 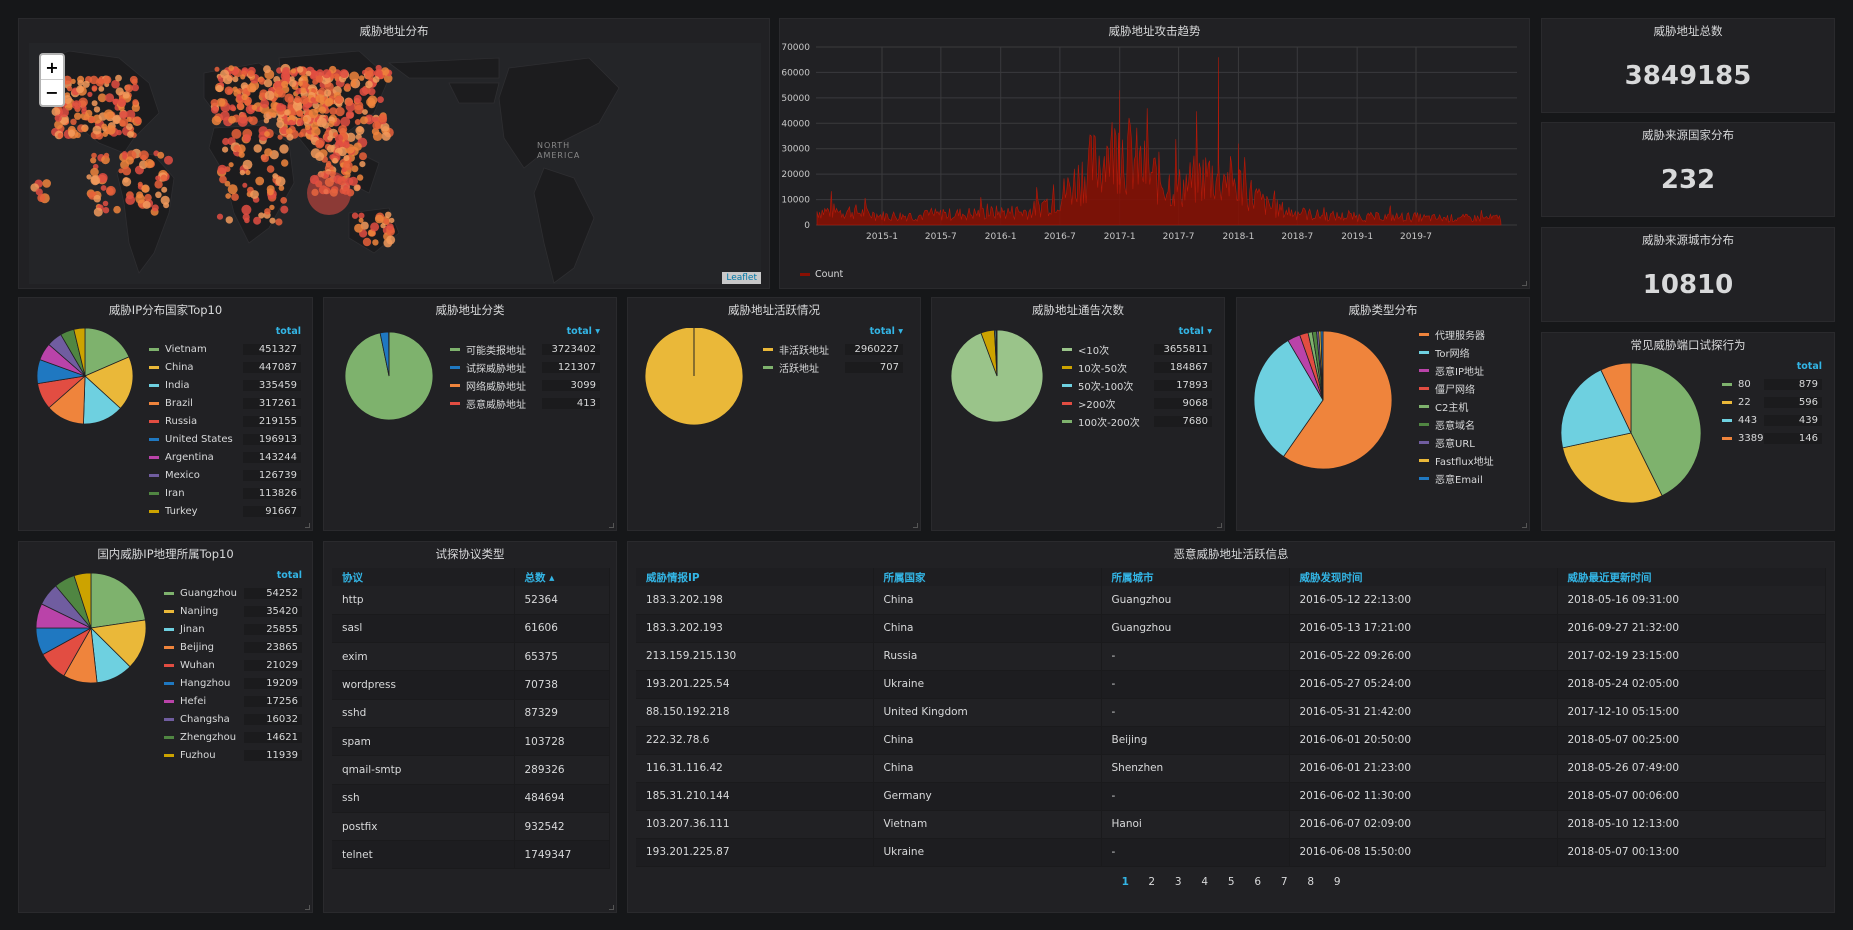 I want to click on legend-item: Argentina 143244, so click(x=225, y=457).